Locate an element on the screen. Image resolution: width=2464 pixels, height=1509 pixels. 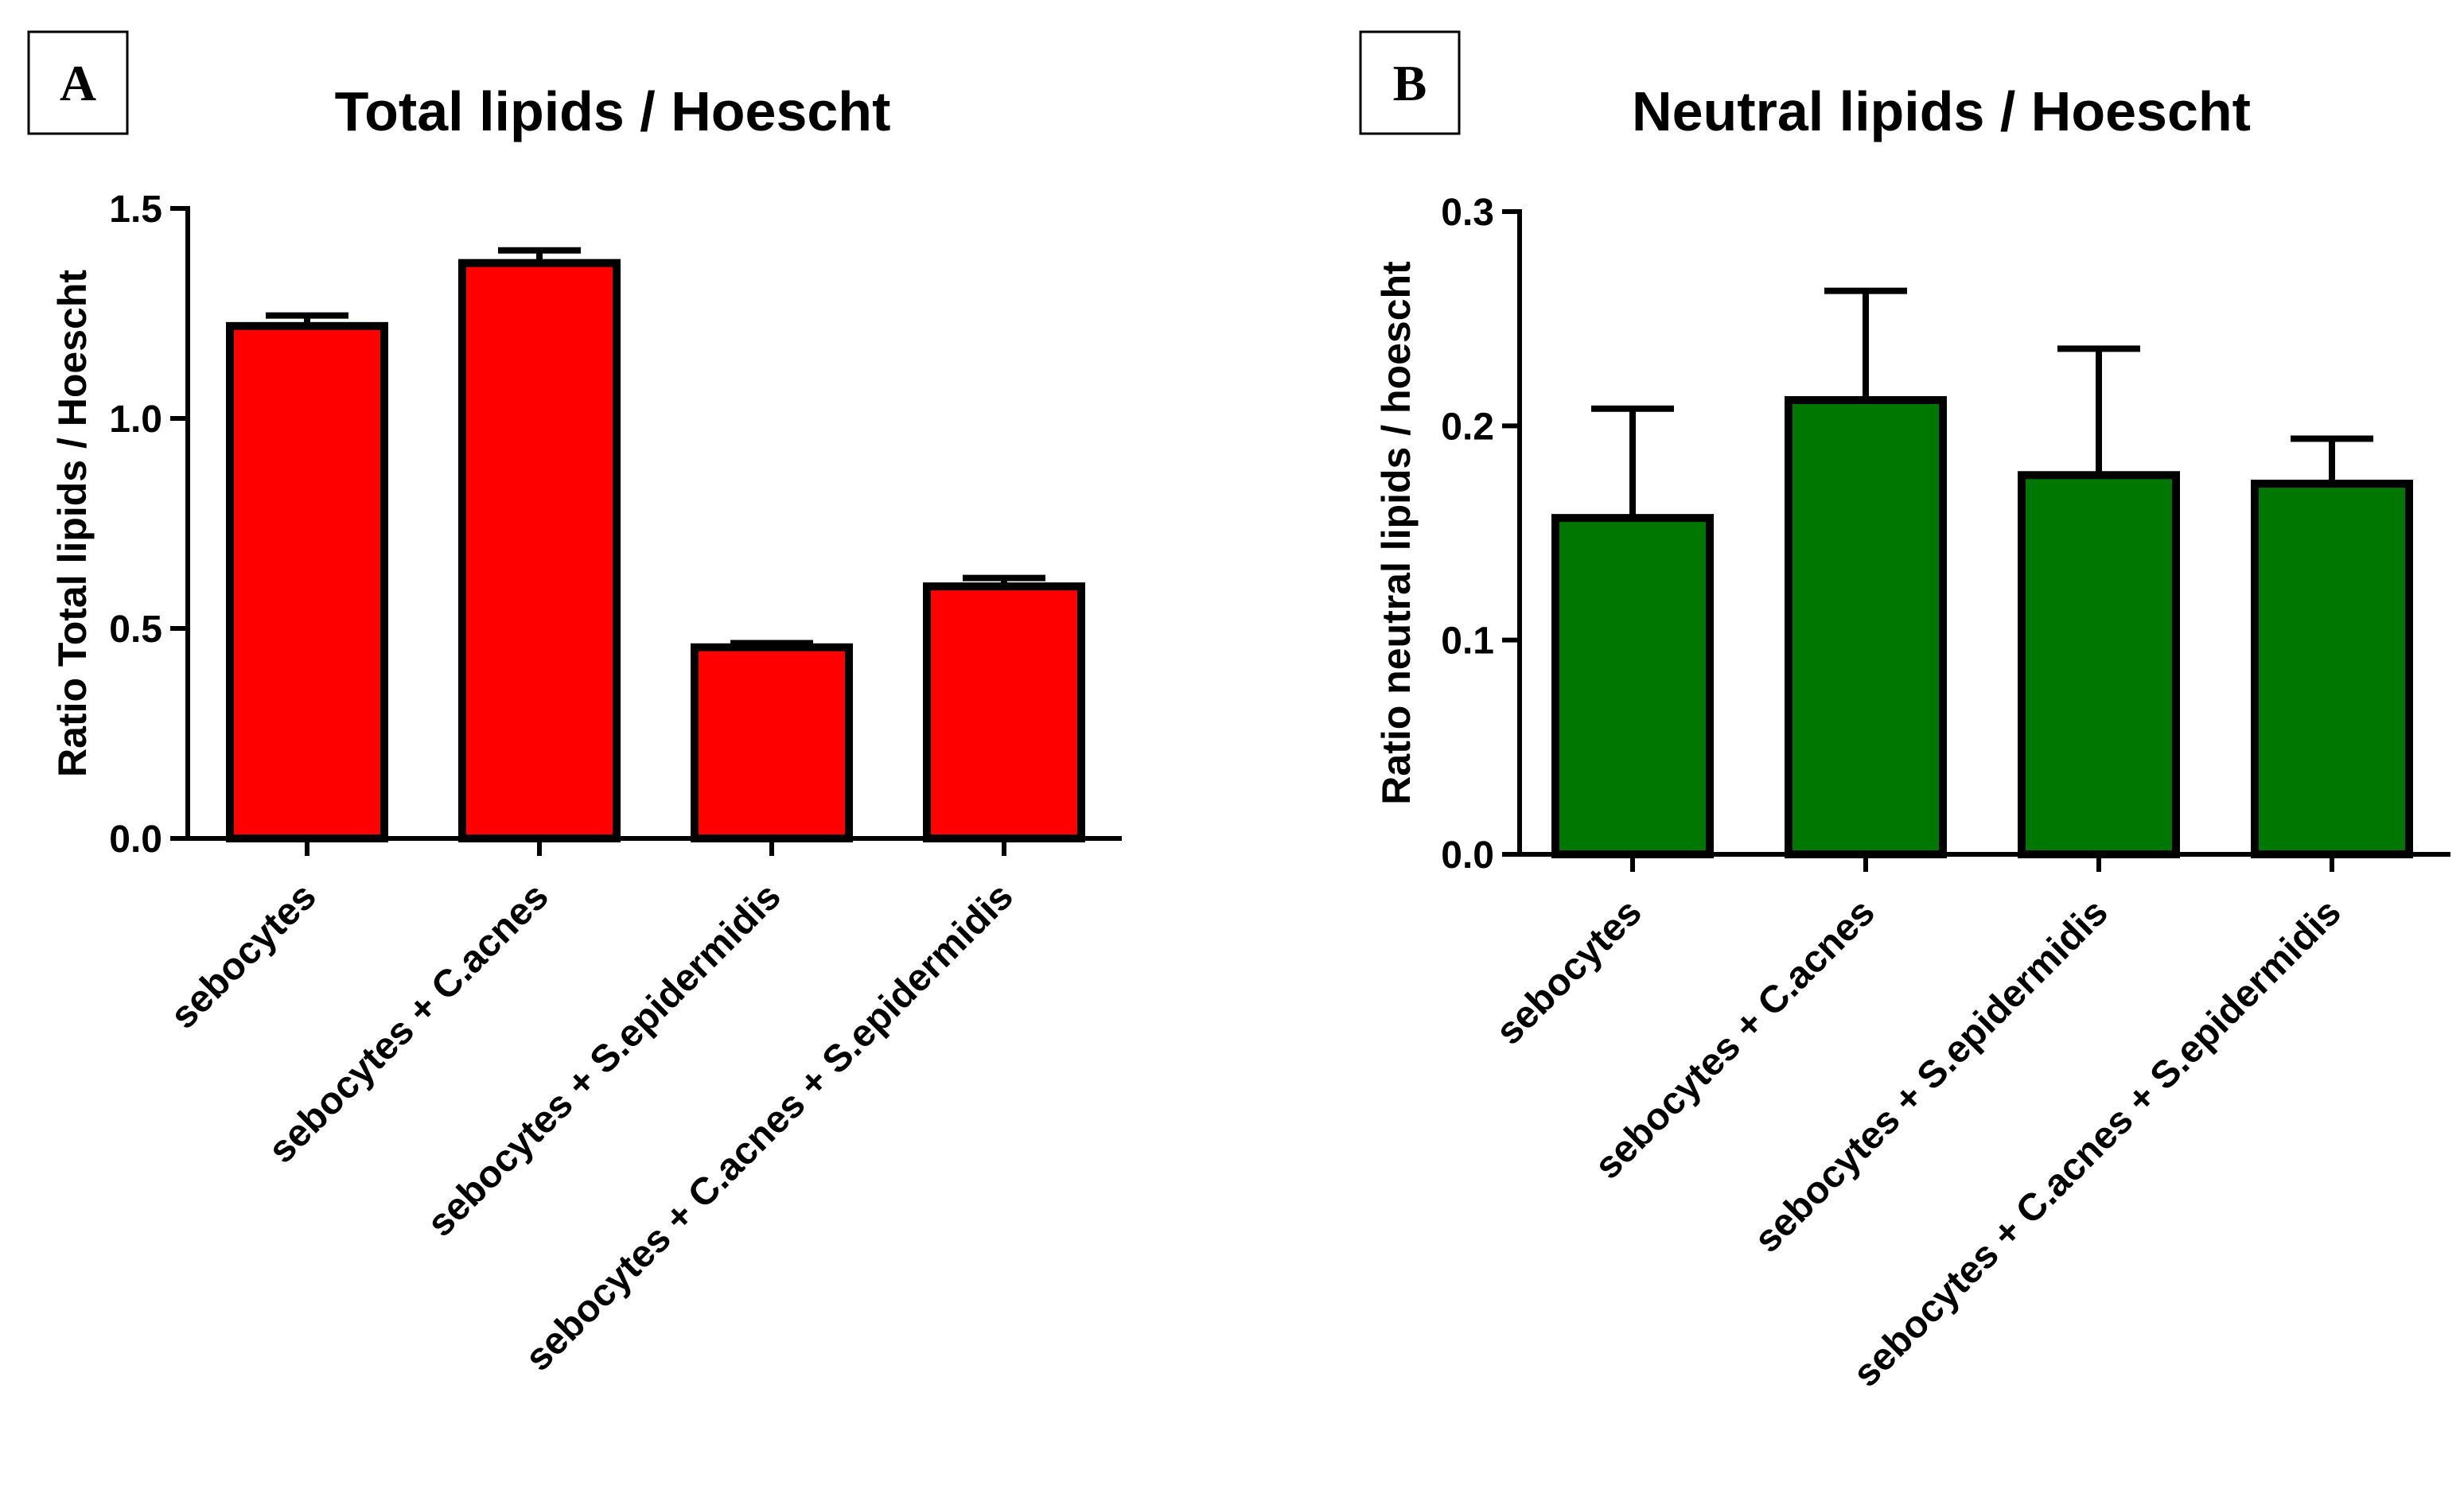
y-tick-label: 0.2 is located at coordinates (1467, 427).